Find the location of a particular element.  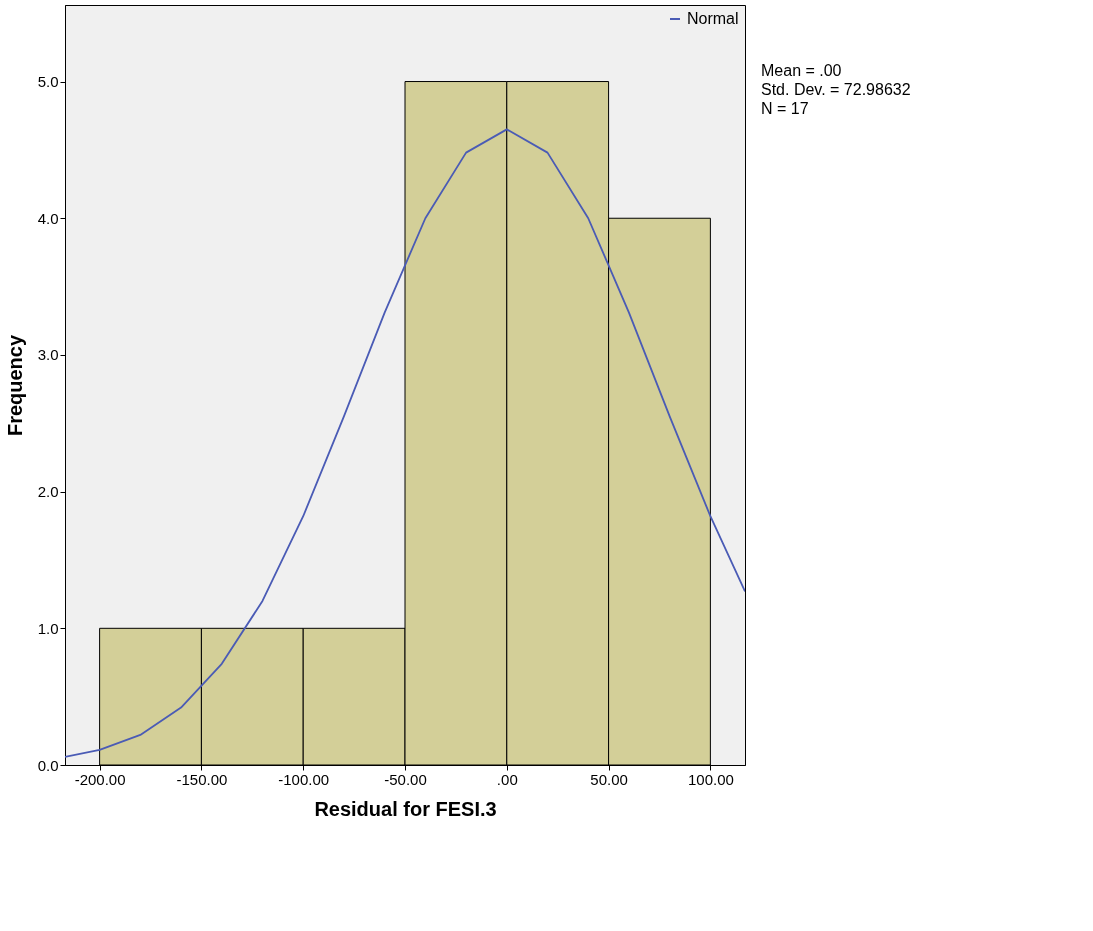

y-tick-label: 4.0 is located at coordinates (48, 218).